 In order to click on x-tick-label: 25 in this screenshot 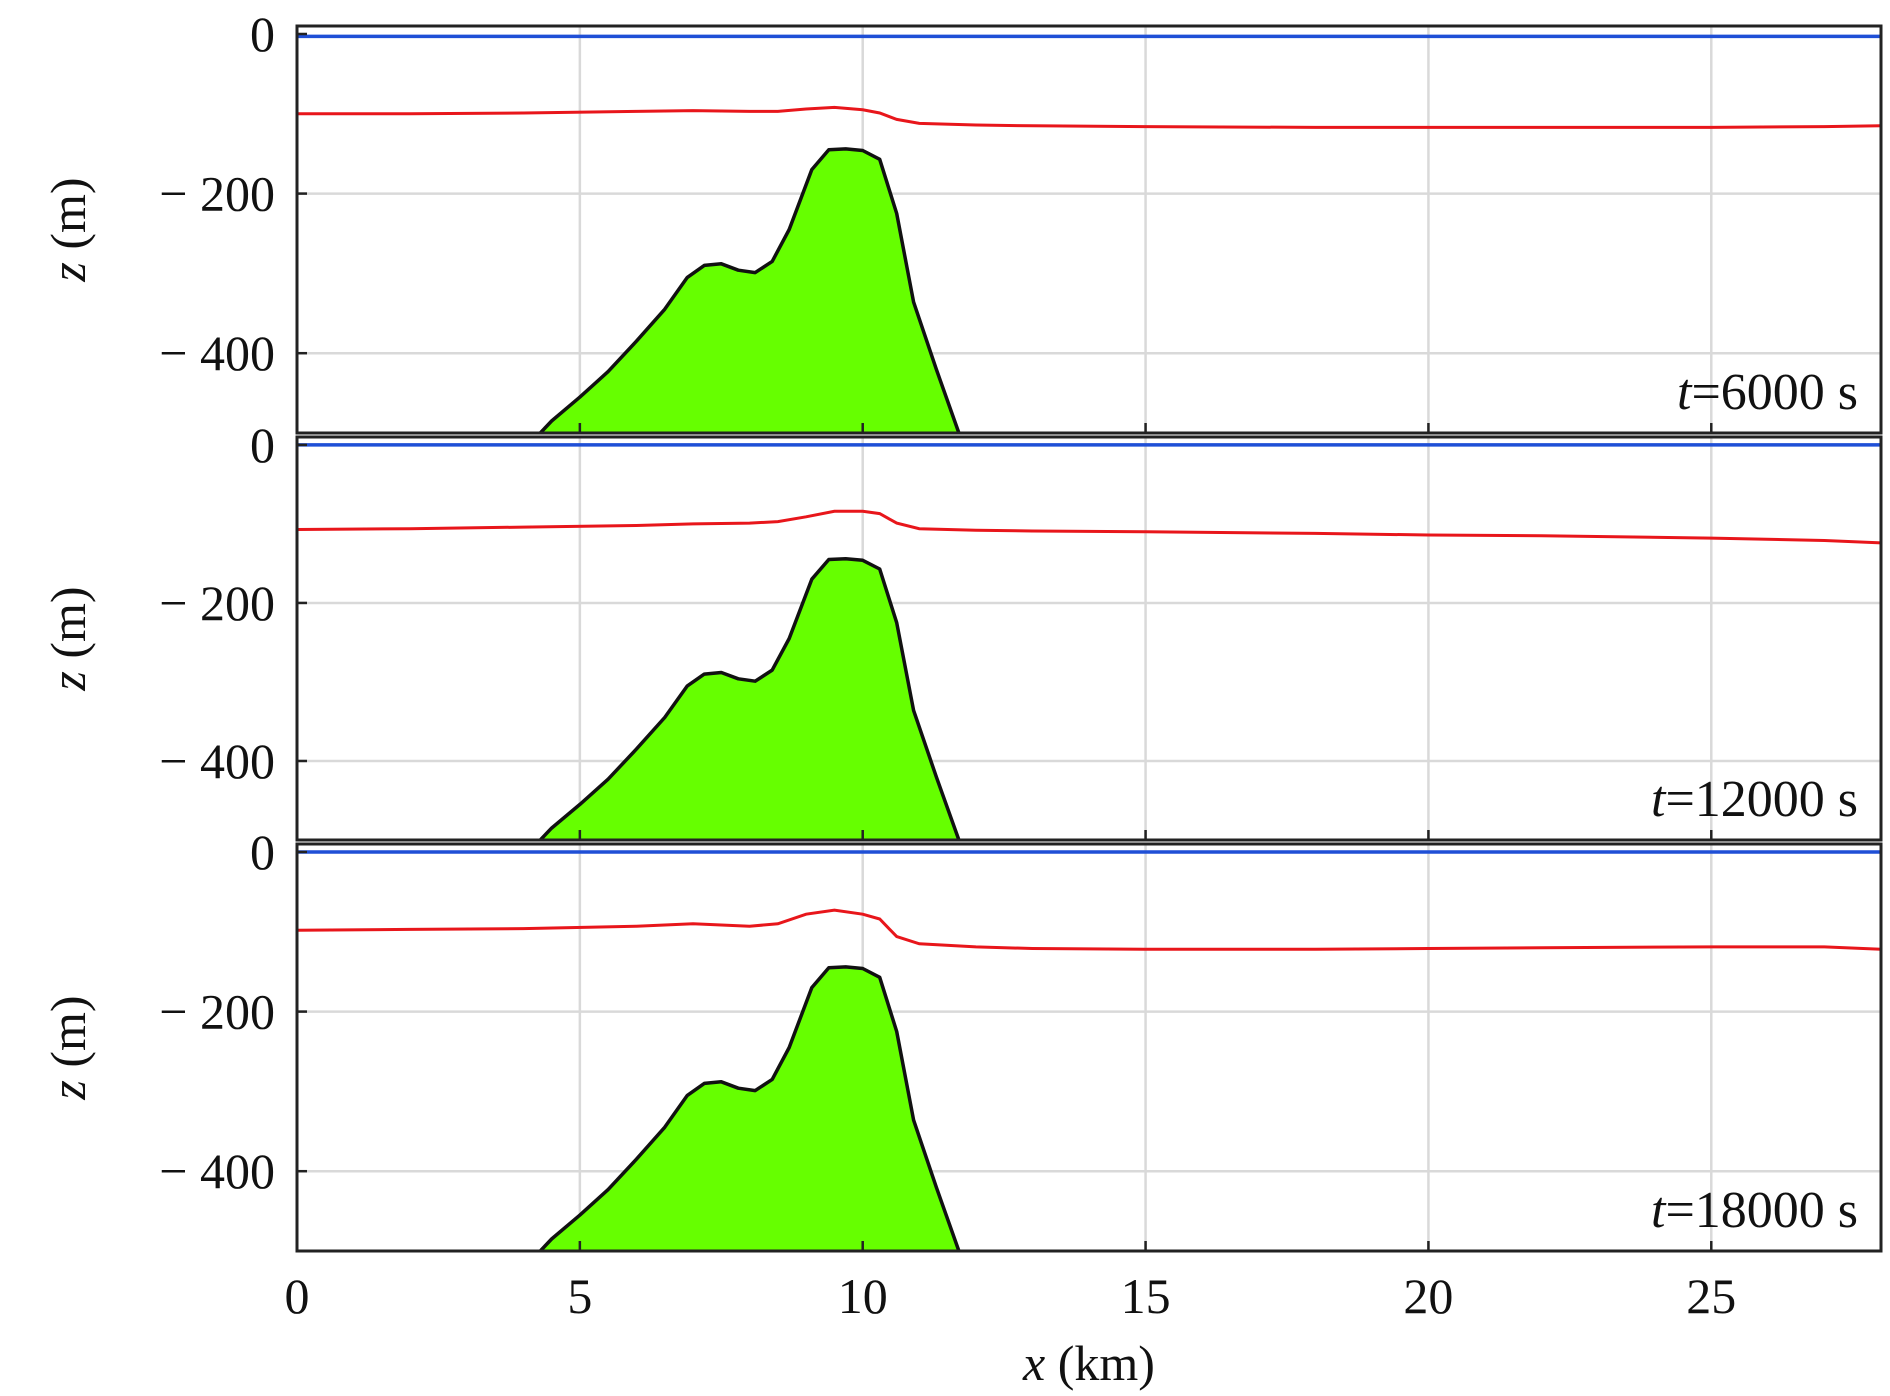, I will do `click(1711, 1296)`.